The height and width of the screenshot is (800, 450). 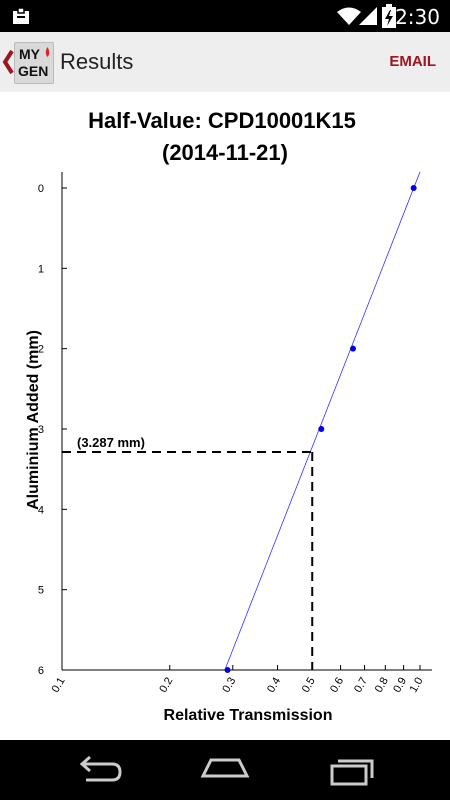 I want to click on chart-title-line-2: (2014-11-21), so click(x=225, y=152).